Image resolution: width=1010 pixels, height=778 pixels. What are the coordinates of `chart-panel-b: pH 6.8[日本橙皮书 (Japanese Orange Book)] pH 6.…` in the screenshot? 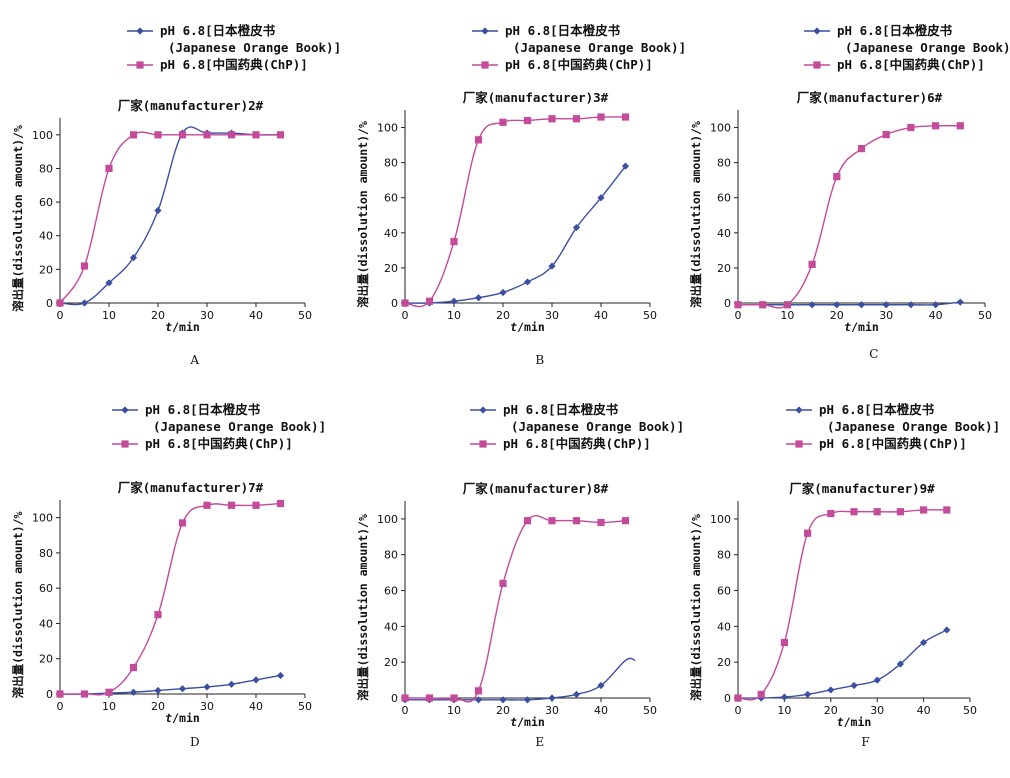 It's located at (521, 195).